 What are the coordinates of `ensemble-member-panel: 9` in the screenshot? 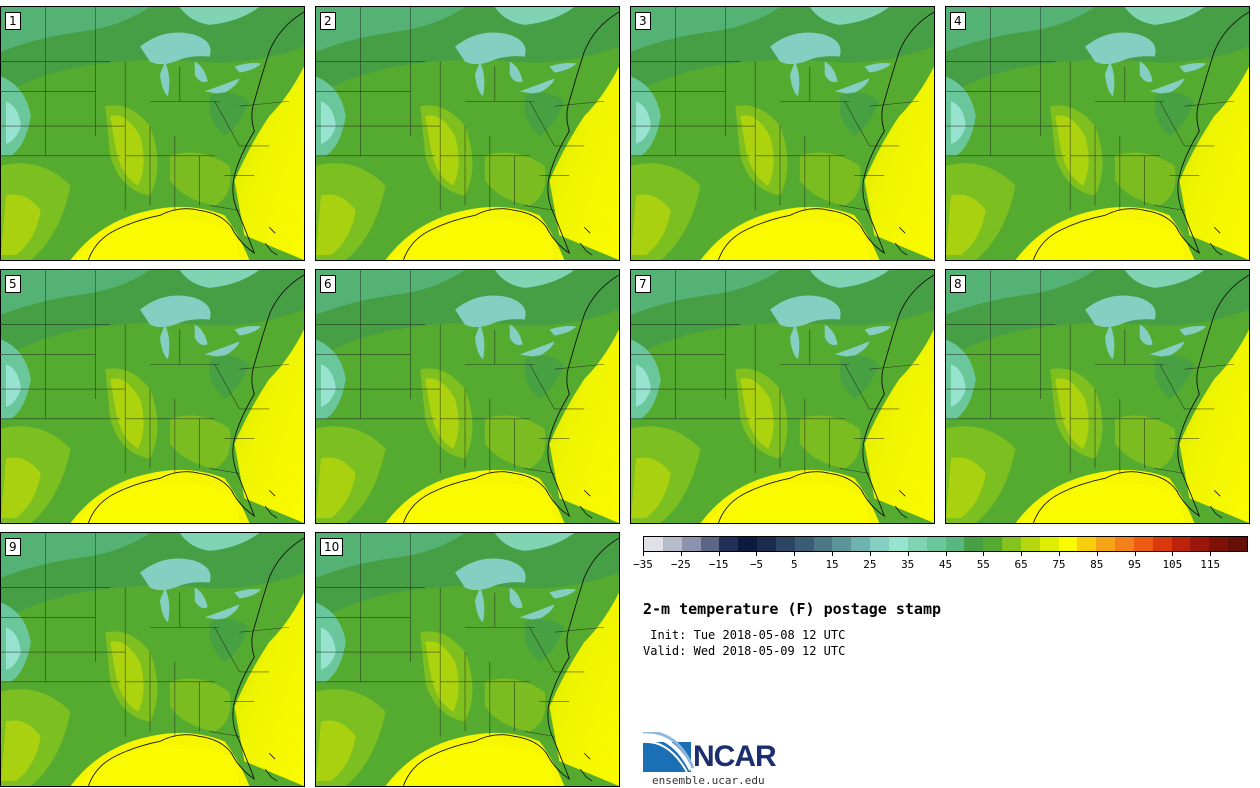 It's located at (152, 659).